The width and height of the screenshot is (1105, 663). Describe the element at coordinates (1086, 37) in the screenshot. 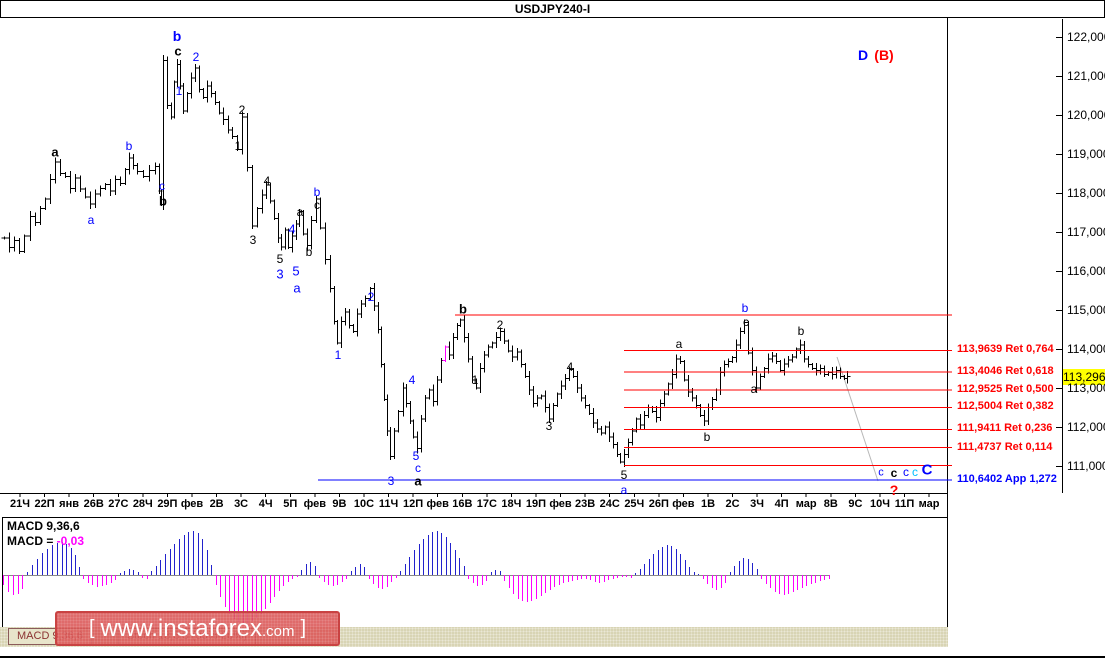

I see `y-axis-label: 122,000` at that location.